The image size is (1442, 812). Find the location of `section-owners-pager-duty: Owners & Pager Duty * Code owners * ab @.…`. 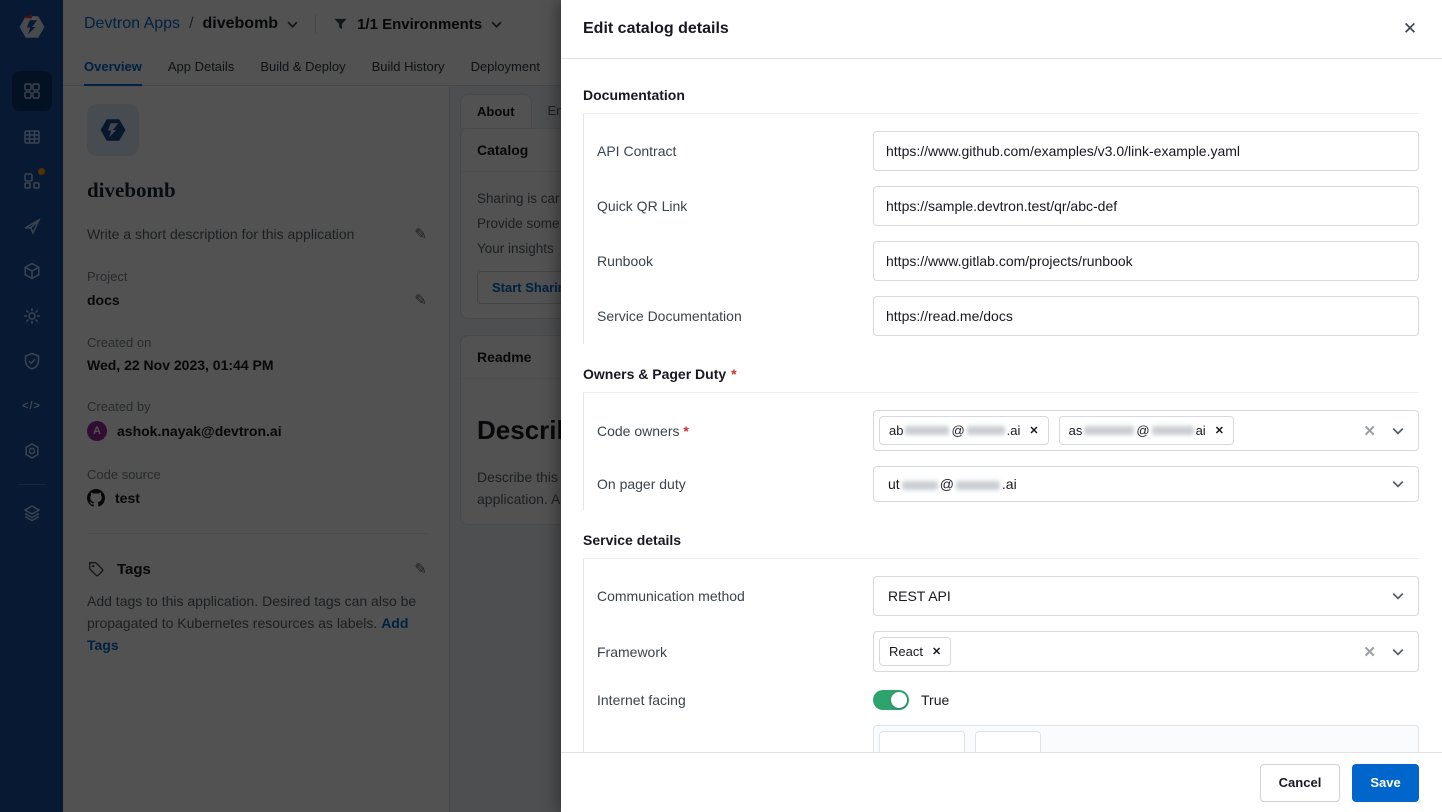

section-owners-pager-duty: Owners & Pager Duty * Code owners * ab @.… is located at coordinates (1001, 427).